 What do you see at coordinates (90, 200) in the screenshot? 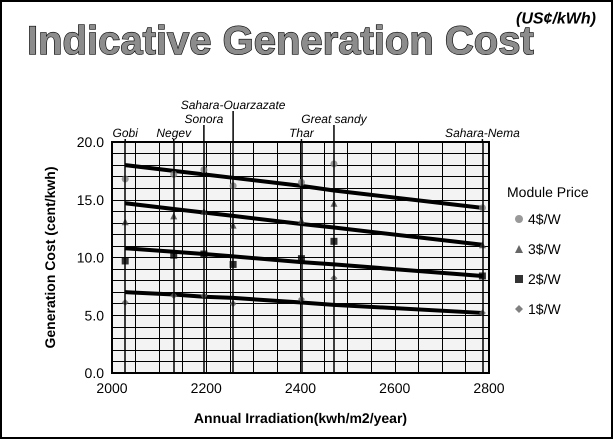
I see `y-tick-label: 15.0` at bounding box center [90, 200].